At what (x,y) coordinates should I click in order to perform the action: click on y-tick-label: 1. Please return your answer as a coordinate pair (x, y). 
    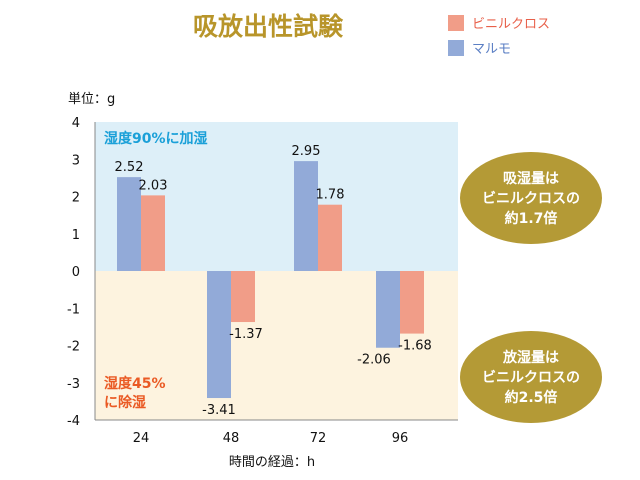
    Looking at the image, I should click on (76, 235).